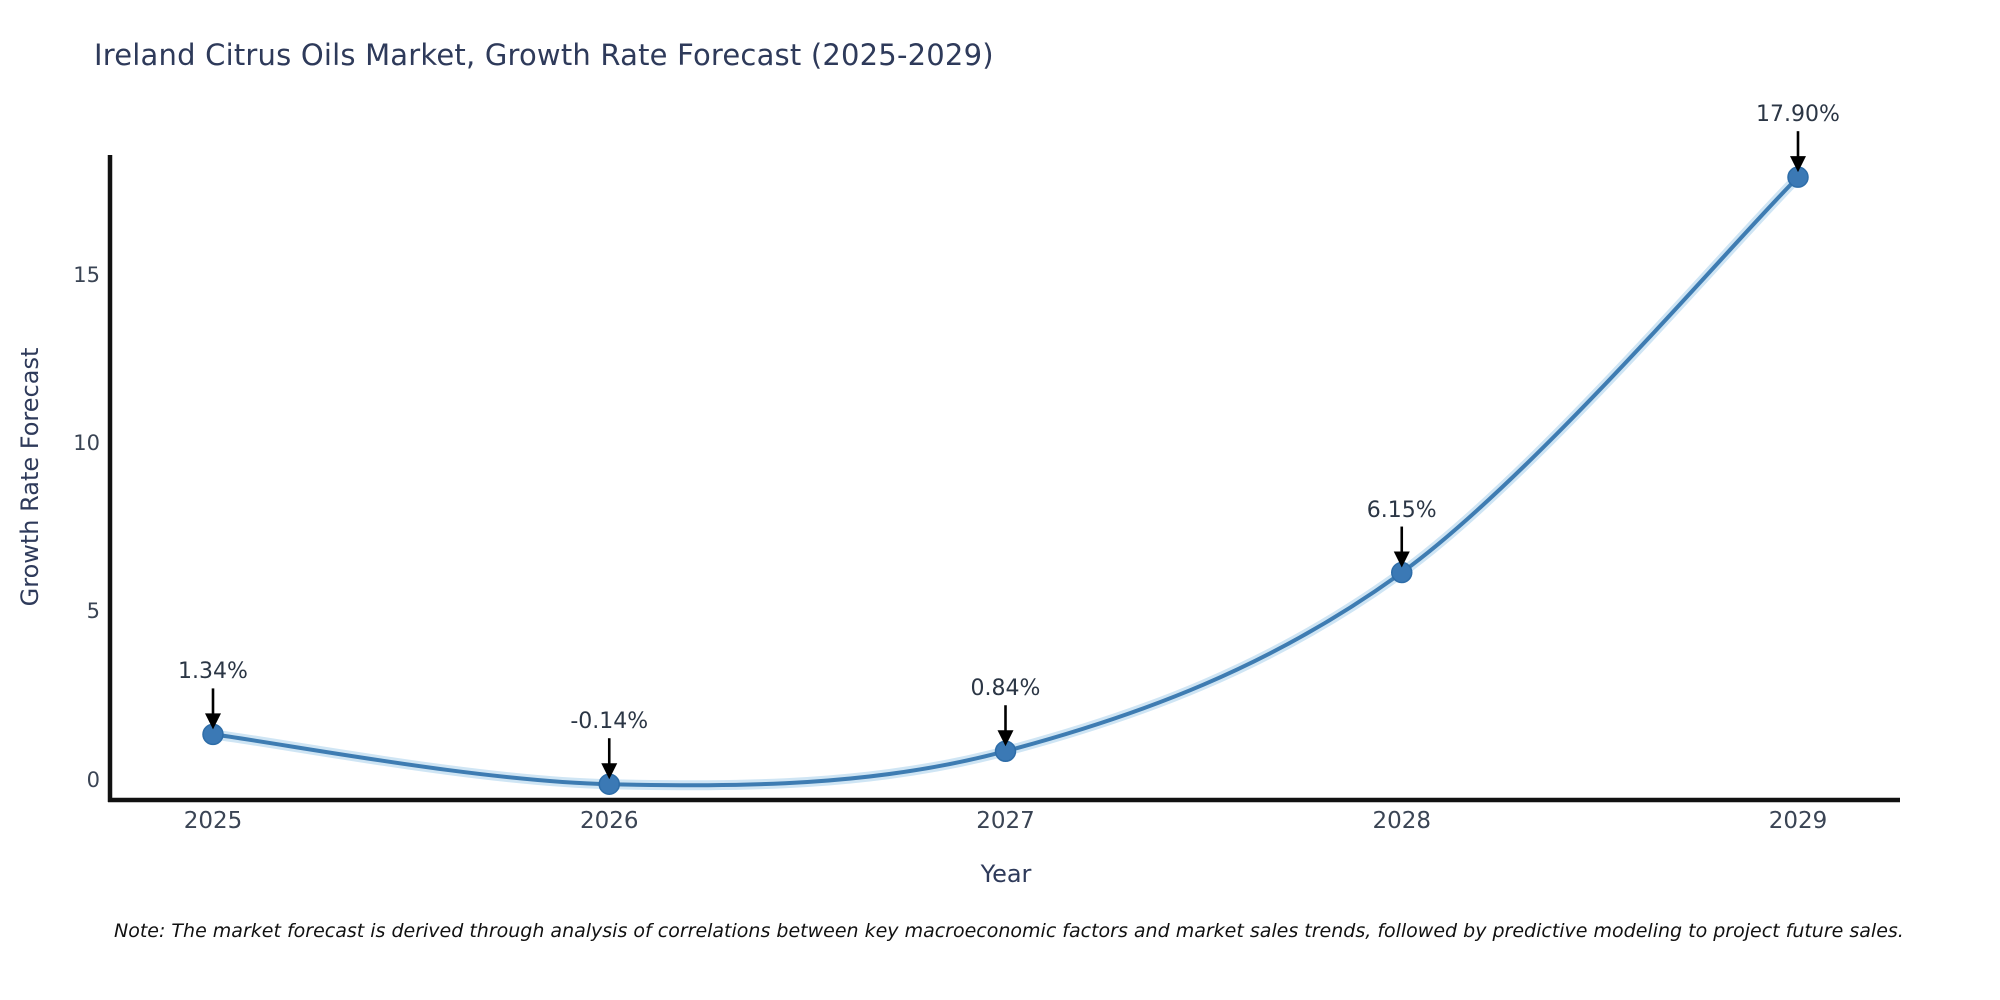  I want to click on y-tick-label: 10, so click(86, 443).